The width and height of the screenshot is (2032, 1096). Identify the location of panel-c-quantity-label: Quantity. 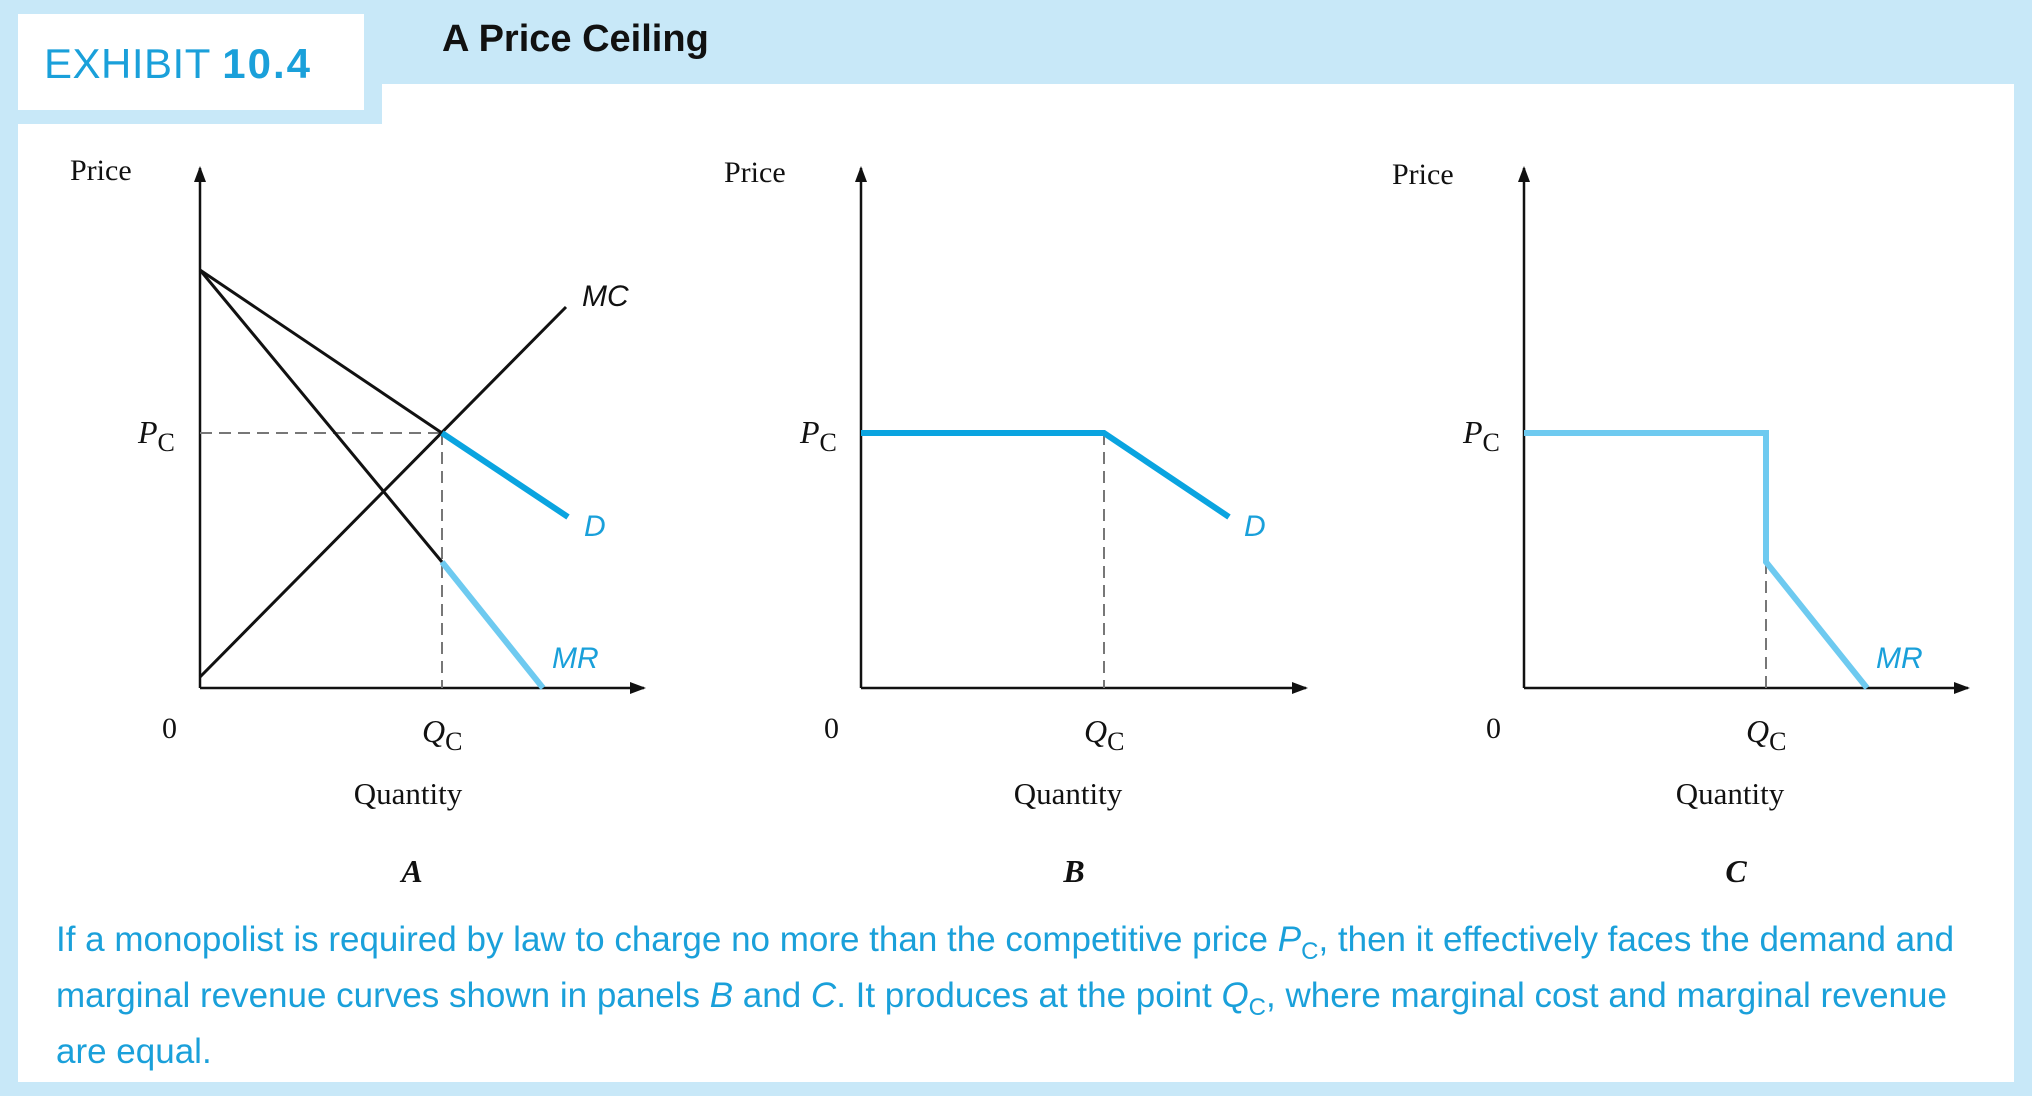
(1730, 793).